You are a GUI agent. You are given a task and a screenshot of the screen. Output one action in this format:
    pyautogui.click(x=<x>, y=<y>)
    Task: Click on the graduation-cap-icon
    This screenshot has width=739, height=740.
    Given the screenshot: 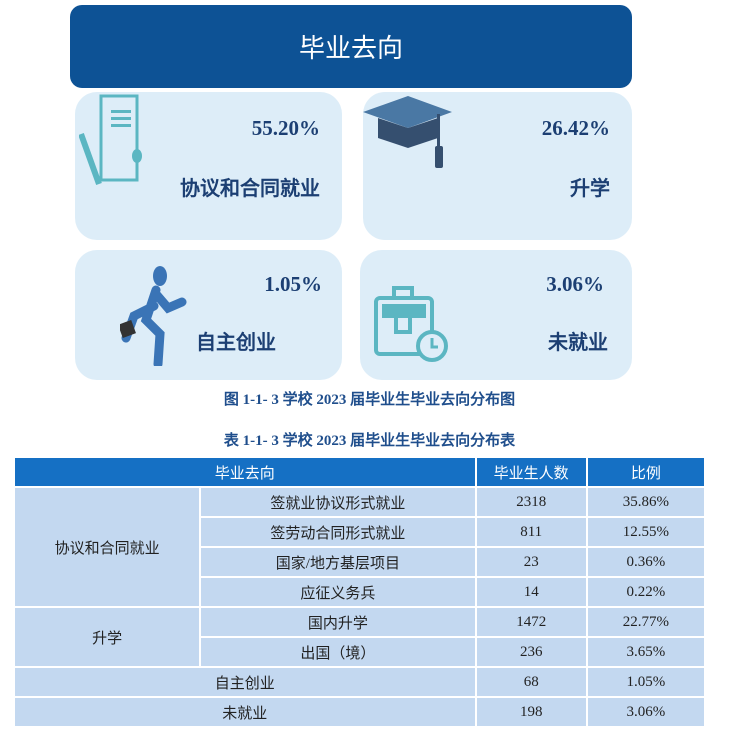 What is the action you would take?
    pyautogui.click(x=407, y=132)
    